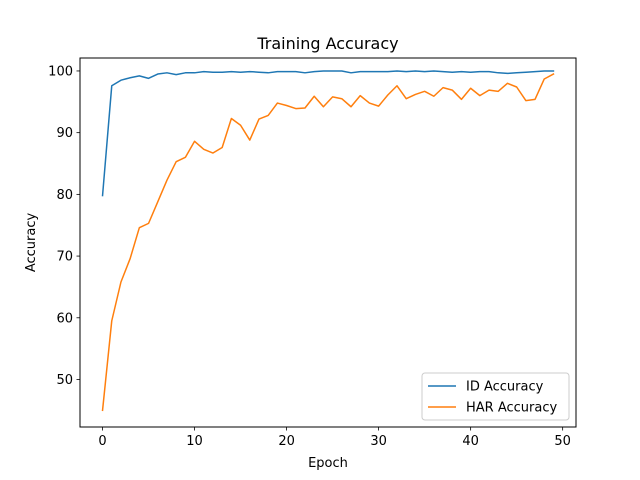 The height and width of the screenshot is (480, 640). I want to click on legend-box, so click(495, 396).